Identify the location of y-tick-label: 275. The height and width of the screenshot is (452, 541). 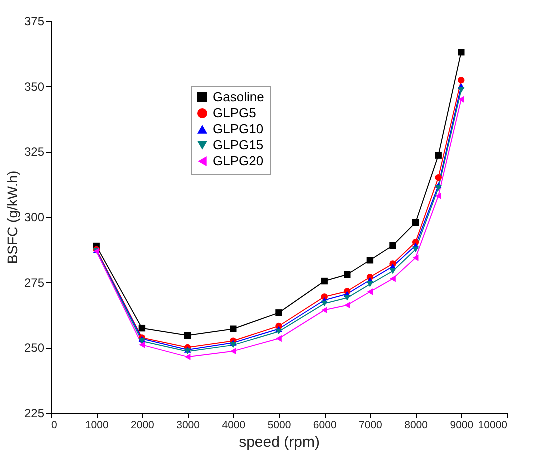
(34, 283).